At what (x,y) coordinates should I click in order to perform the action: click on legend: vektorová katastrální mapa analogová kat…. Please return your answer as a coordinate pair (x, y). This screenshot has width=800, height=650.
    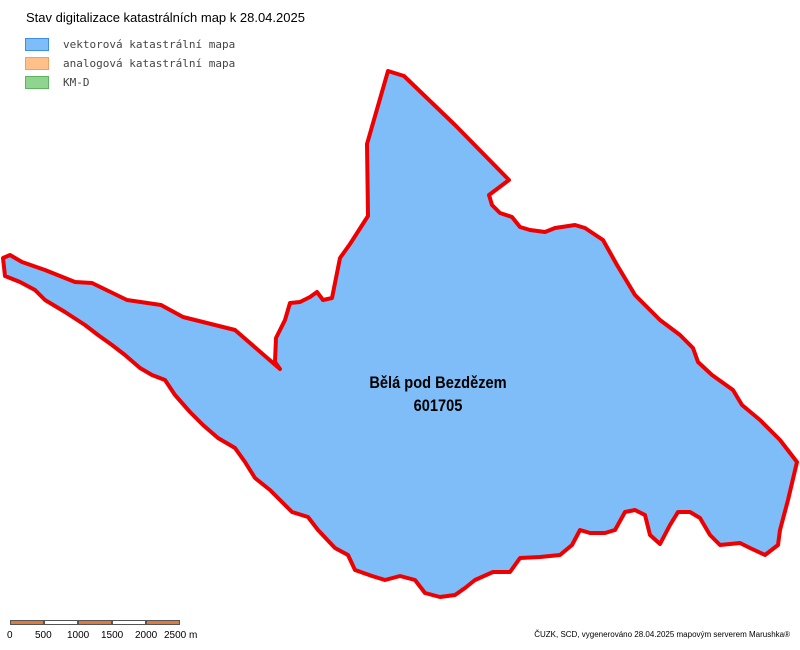
    Looking at the image, I should click on (130, 63).